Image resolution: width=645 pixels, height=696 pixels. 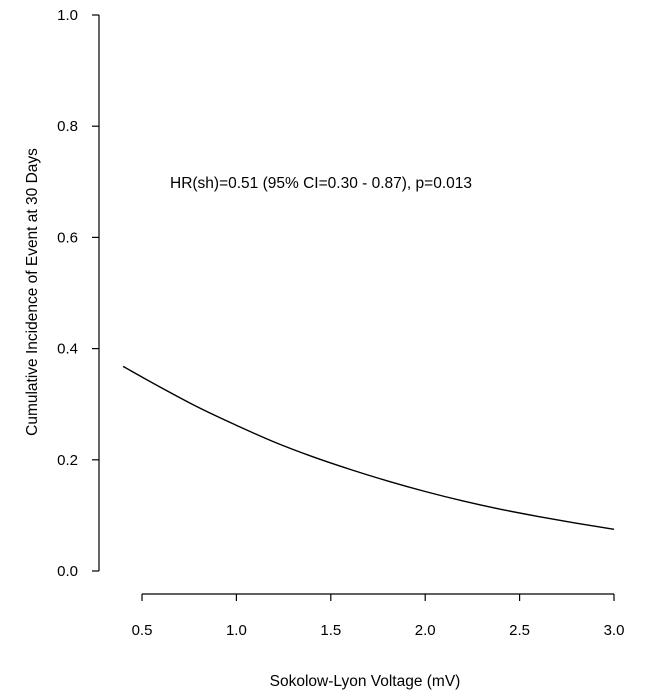 I want to click on y-tick-label: 0.8, so click(x=67, y=126).